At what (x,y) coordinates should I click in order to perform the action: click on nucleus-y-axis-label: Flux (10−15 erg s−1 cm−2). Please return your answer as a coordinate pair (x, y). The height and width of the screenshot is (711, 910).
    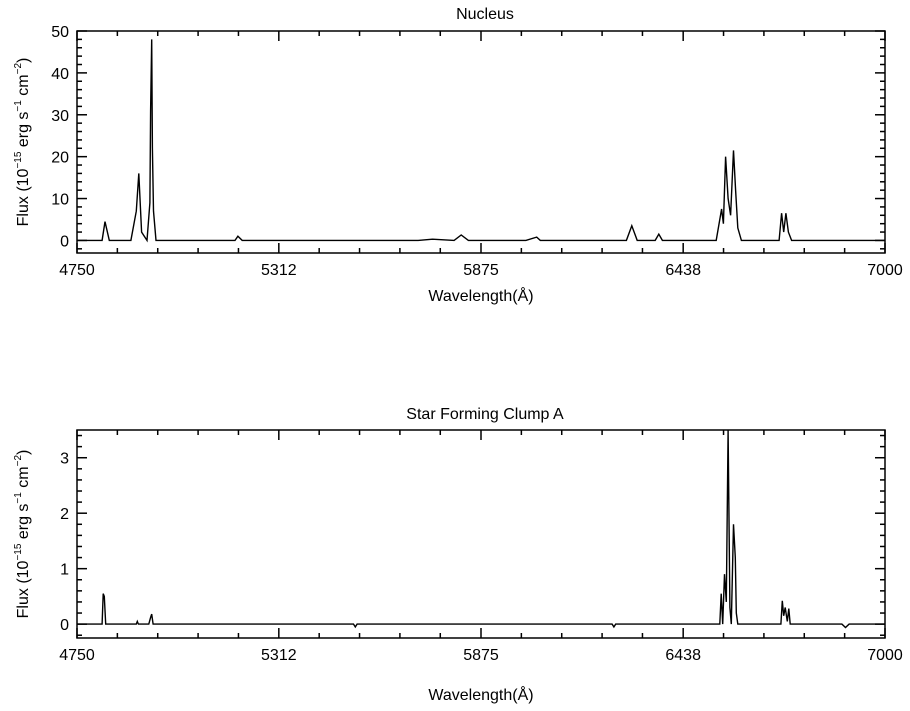
    Looking at the image, I should click on (22, 142).